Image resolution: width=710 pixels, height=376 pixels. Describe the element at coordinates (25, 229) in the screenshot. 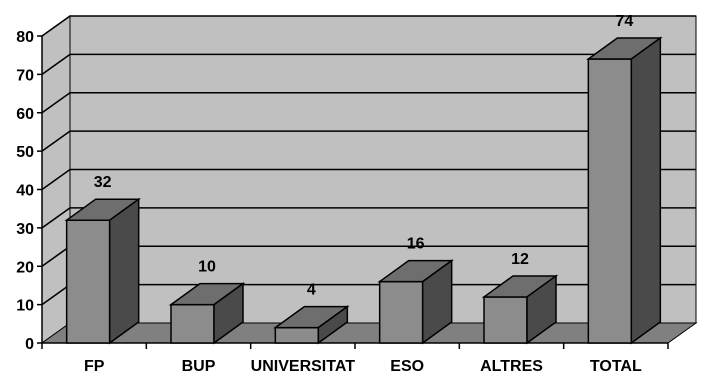

I see `y-tick-label: 30` at that location.